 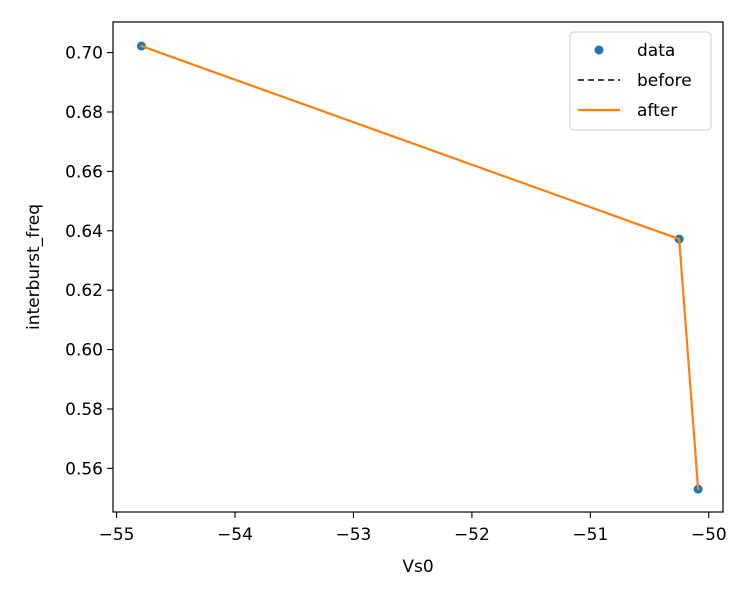 What do you see at coordinates (599, 50) in the screenshot?
I see `legend-marker-data` at bounding box center [599, 50].